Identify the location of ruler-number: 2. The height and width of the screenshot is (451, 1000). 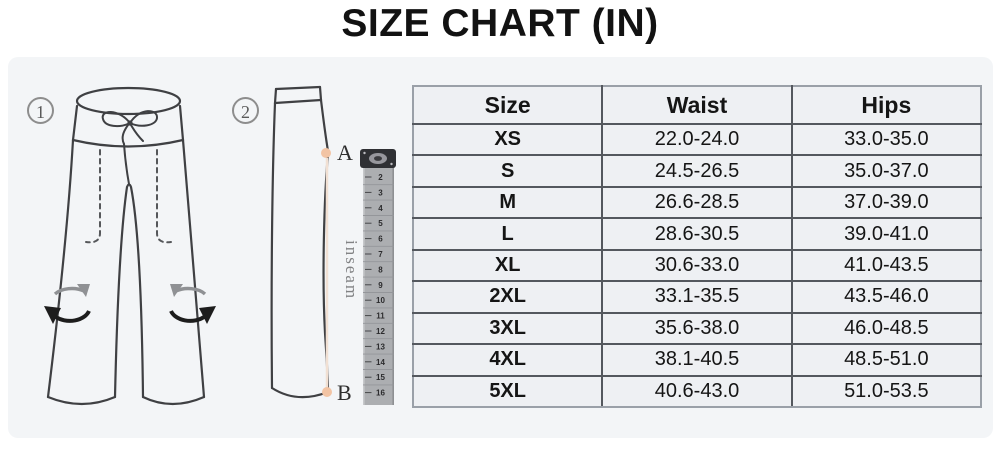
(380, 177).